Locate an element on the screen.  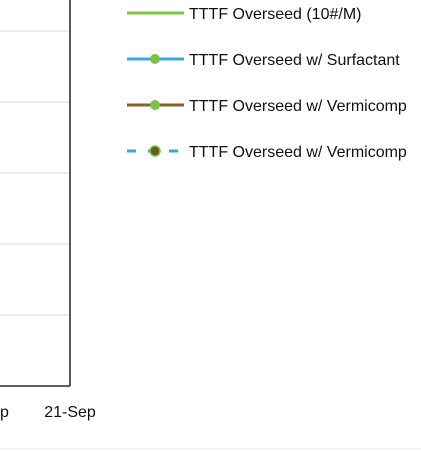
x-tick-label-partial: p is located at coordinates (4, 412).